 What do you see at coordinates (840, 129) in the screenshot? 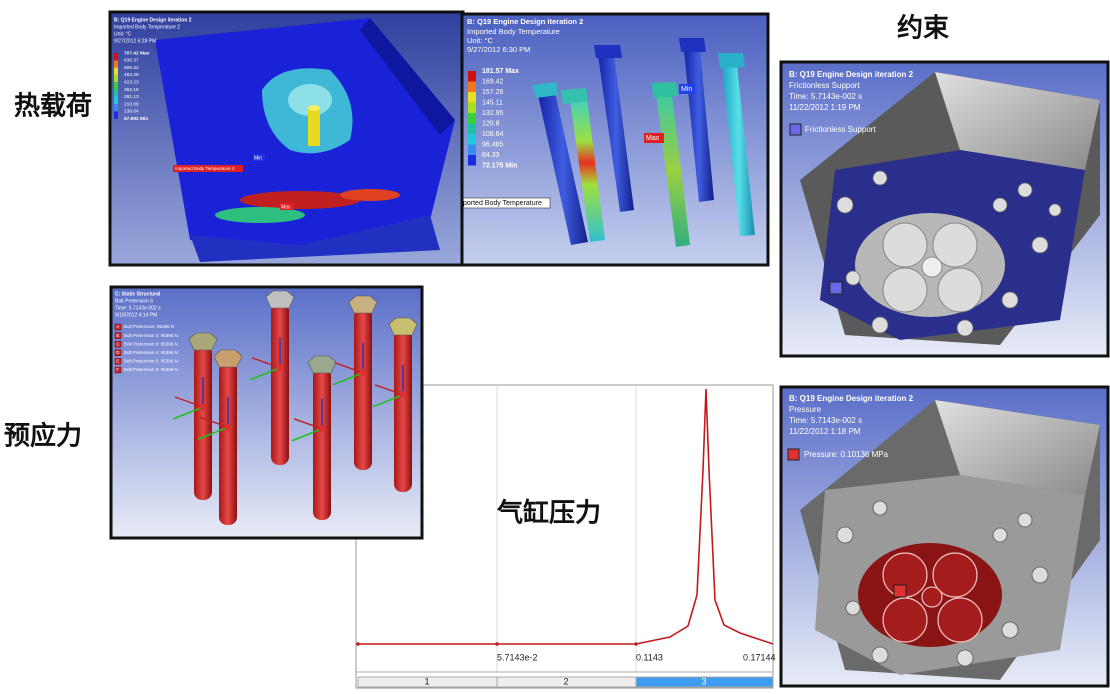
I see `legend-label: Frictionless Support` at bounding box center [840, 129].